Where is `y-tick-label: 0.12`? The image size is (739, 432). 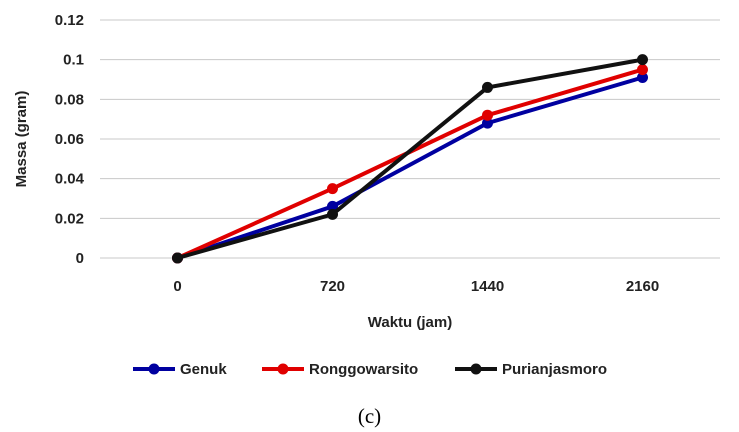
y-tick-label: 0.12 is located at coordinates (69, 20).